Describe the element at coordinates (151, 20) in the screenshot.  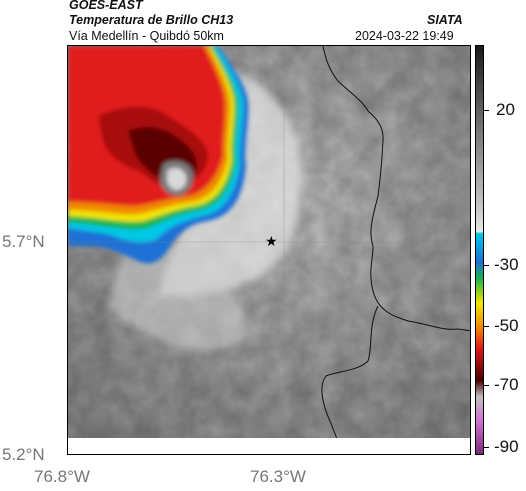
I see `channel-title: Temperatura de Brillo CH13` at that location.